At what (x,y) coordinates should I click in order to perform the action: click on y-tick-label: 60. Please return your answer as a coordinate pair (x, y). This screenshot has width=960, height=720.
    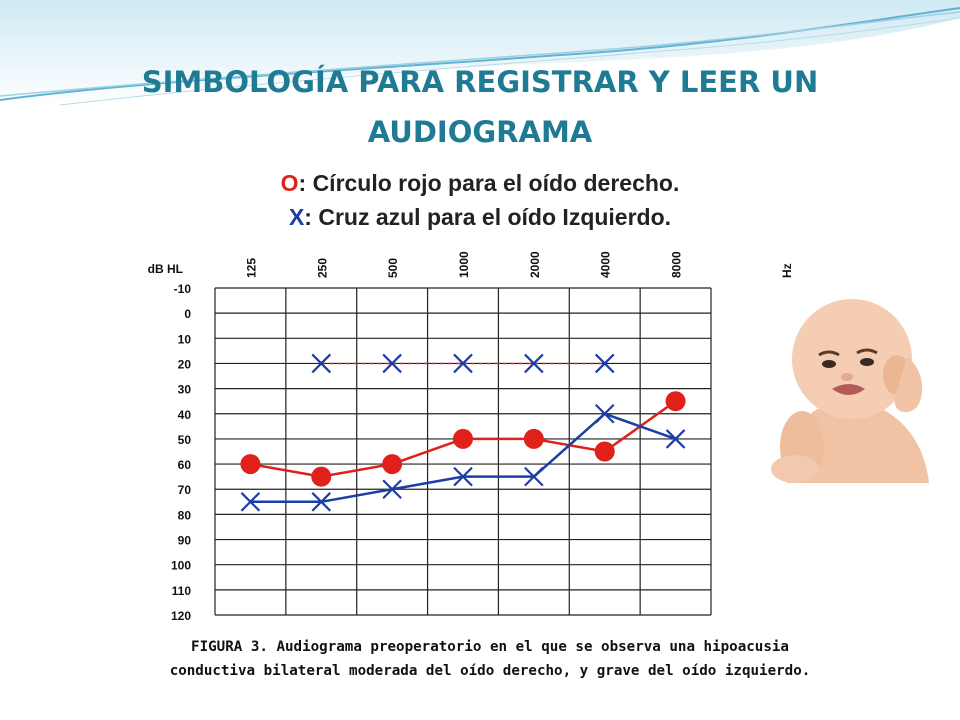
    Looking at the image, I should click on (185, 465).